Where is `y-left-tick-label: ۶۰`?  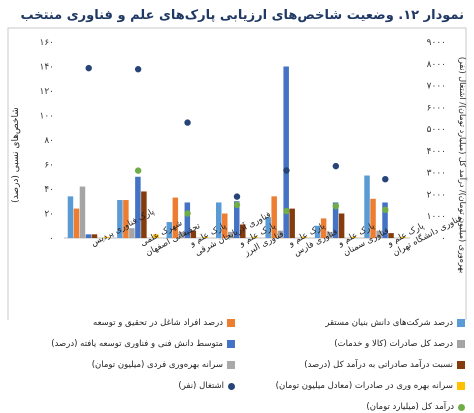
y-left-tick-label: ۶۰ is located at coordinates (49, 166).